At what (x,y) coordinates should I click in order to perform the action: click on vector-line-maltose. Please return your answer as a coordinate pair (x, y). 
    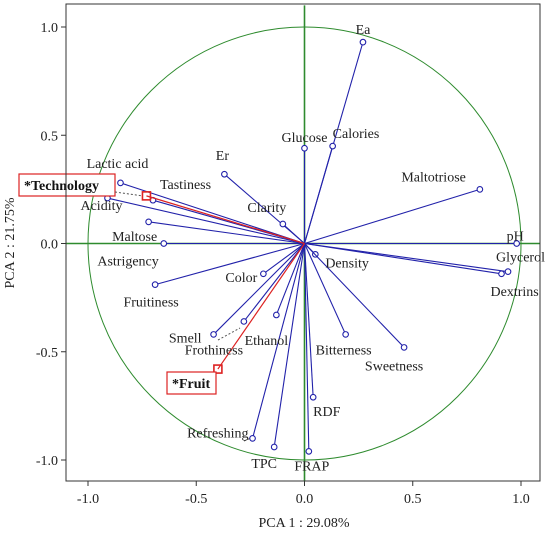
    Looking at the image, I should click on (226, 233).